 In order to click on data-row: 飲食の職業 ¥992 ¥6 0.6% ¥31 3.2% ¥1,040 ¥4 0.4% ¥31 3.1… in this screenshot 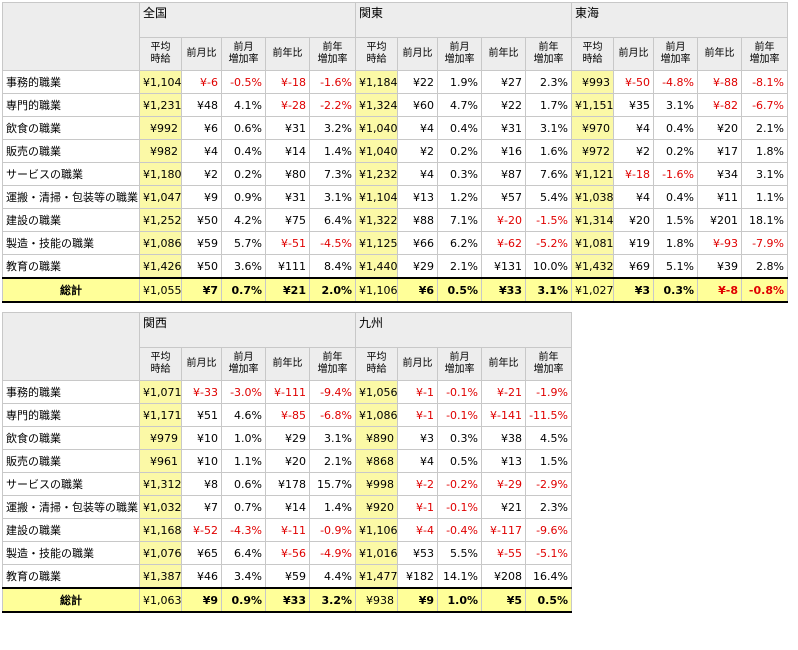, I will do `click(395, 128)`.